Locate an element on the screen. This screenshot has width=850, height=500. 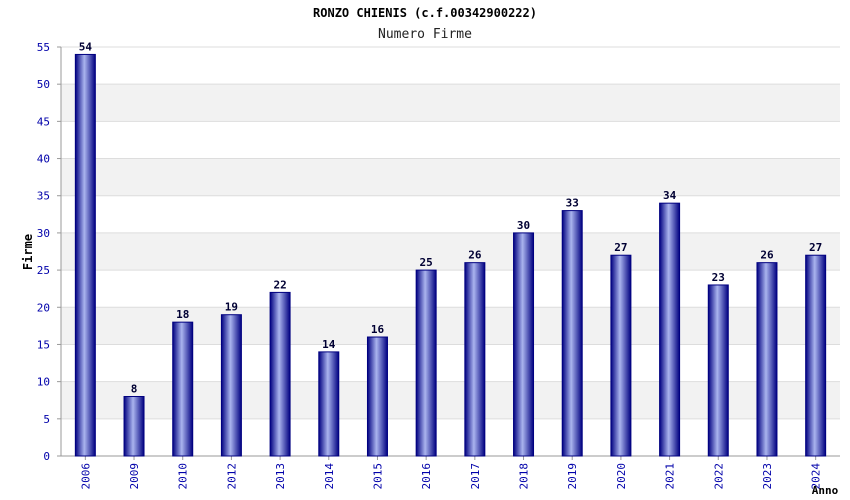
x-tick-label: 2022 is located at coordinates (718, 476).